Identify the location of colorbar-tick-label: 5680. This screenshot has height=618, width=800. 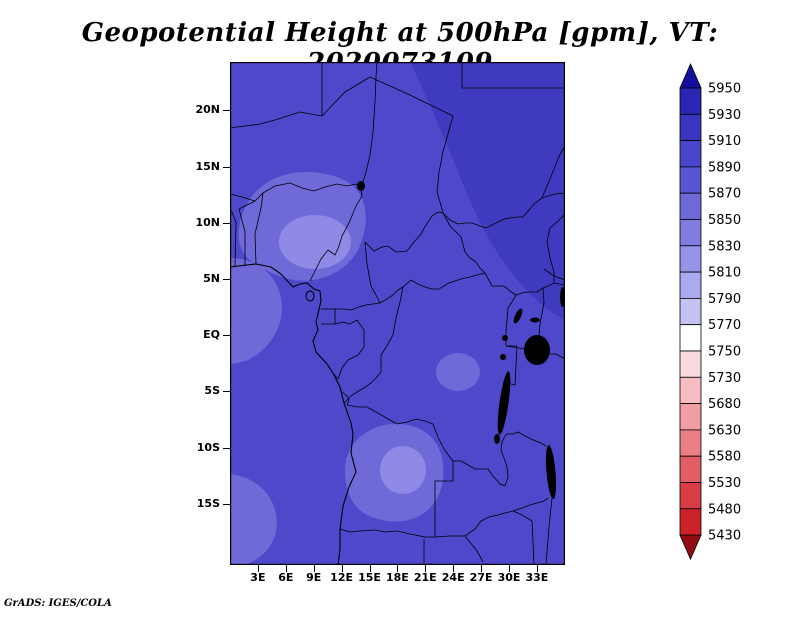
(724, 404).